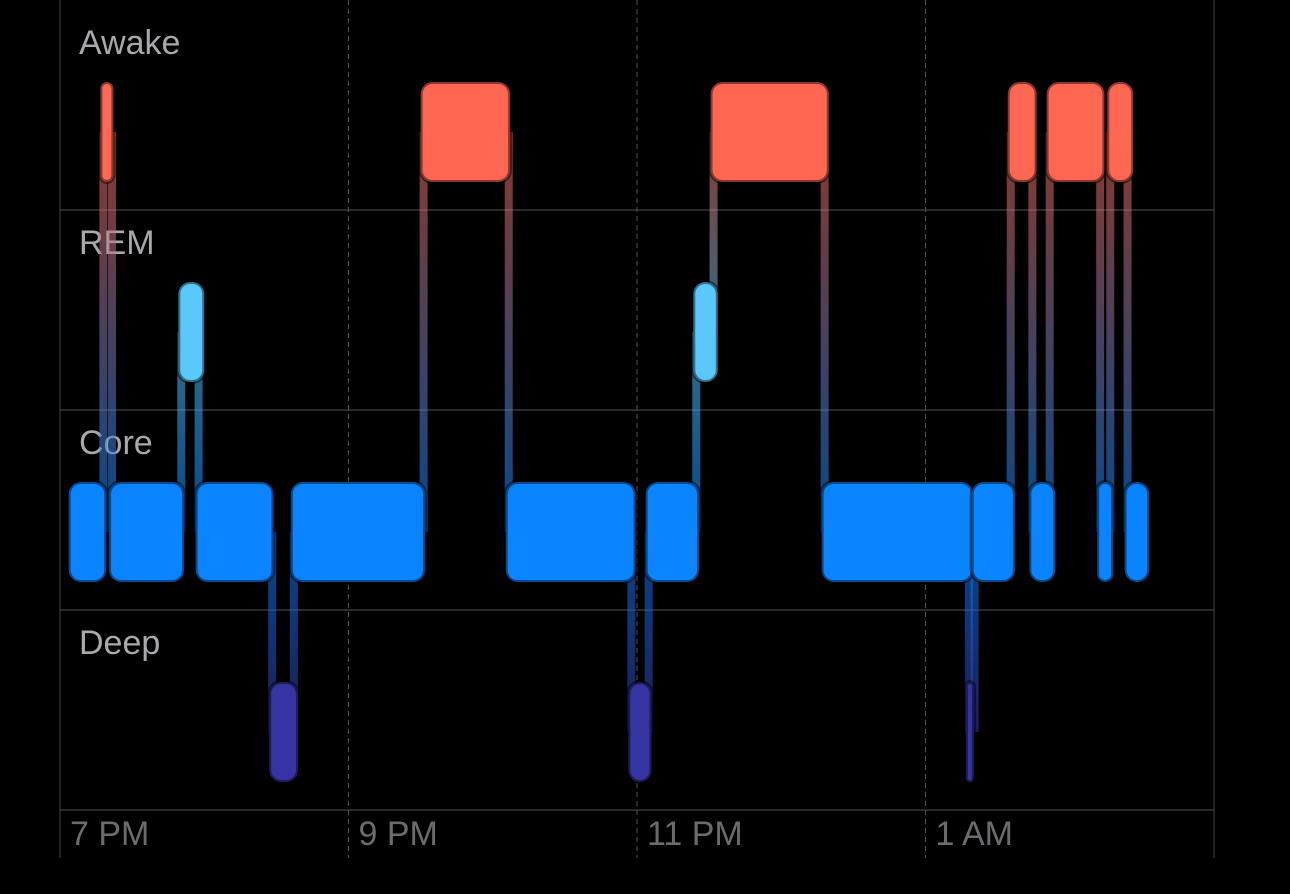 This screenshot has width=1290, height=894. I want to click on x-tick-label: 11 PM, so click(695, 834).